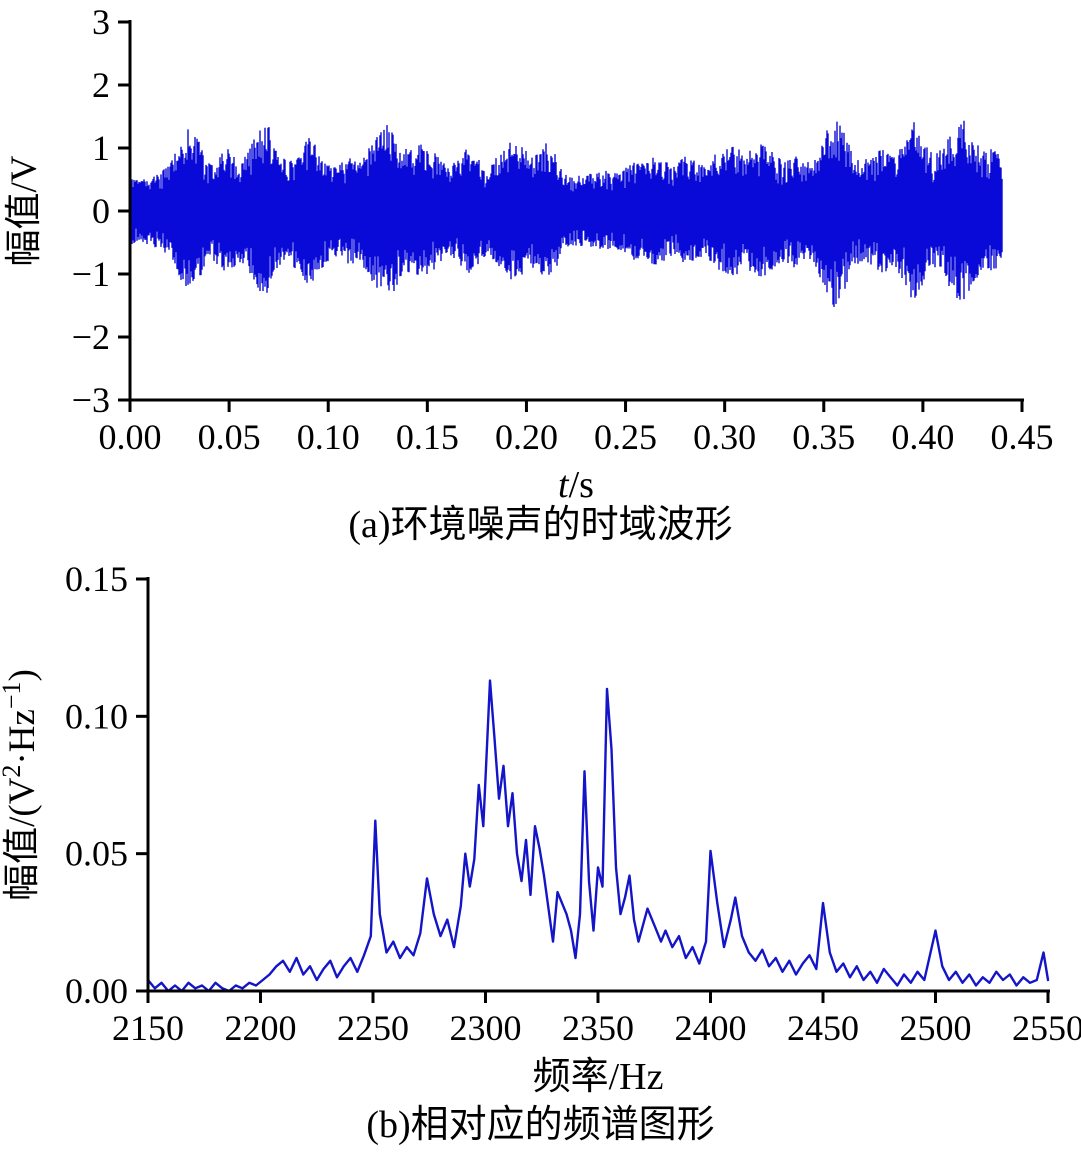  I want to click on x-tick-label: 2350, so click(598, 1028).